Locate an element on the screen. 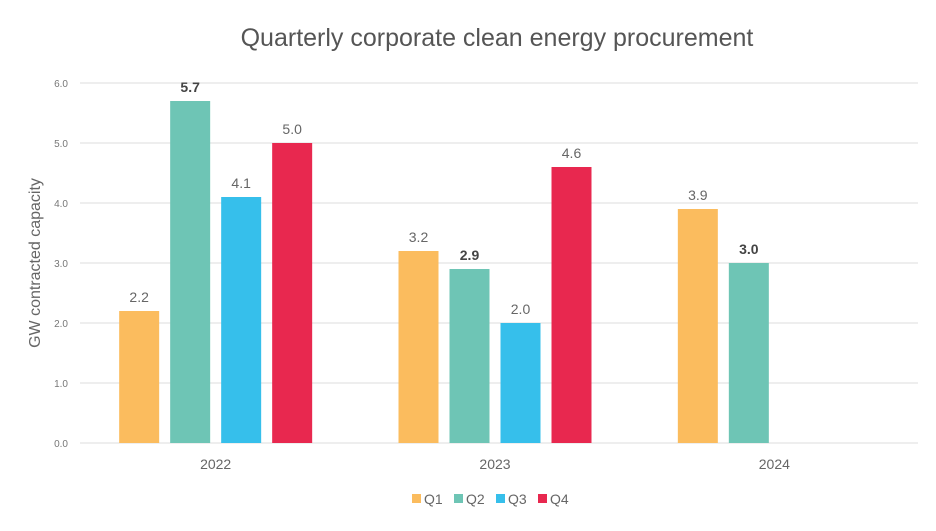  bar-q2-2023 is located at coordinates (469, 356).